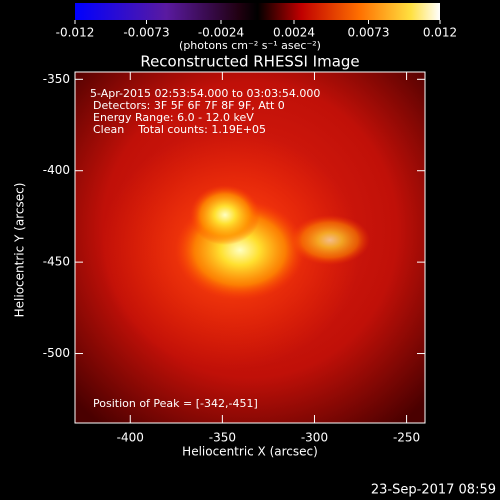  I want to click on annotation: Position of Peak = [-342,-451], so click(175, 403).